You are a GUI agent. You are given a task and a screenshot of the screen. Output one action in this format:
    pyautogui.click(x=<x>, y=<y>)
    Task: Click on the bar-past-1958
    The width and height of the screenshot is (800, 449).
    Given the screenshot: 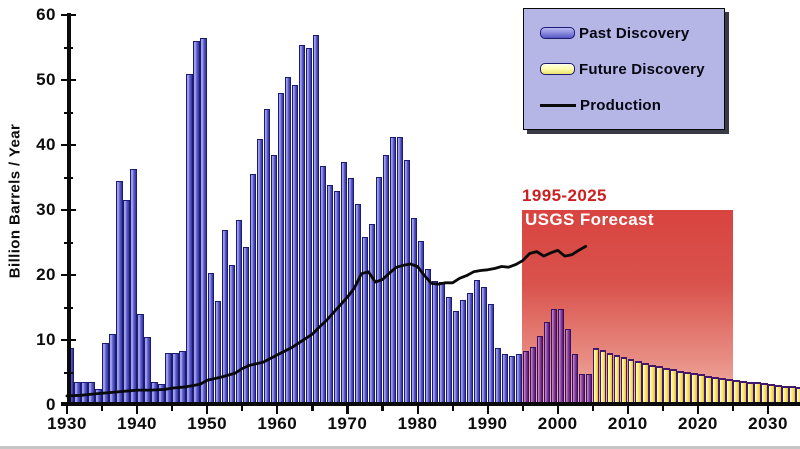 What is the action you would take?
    pyautogui.click(x=266, y=256)
    